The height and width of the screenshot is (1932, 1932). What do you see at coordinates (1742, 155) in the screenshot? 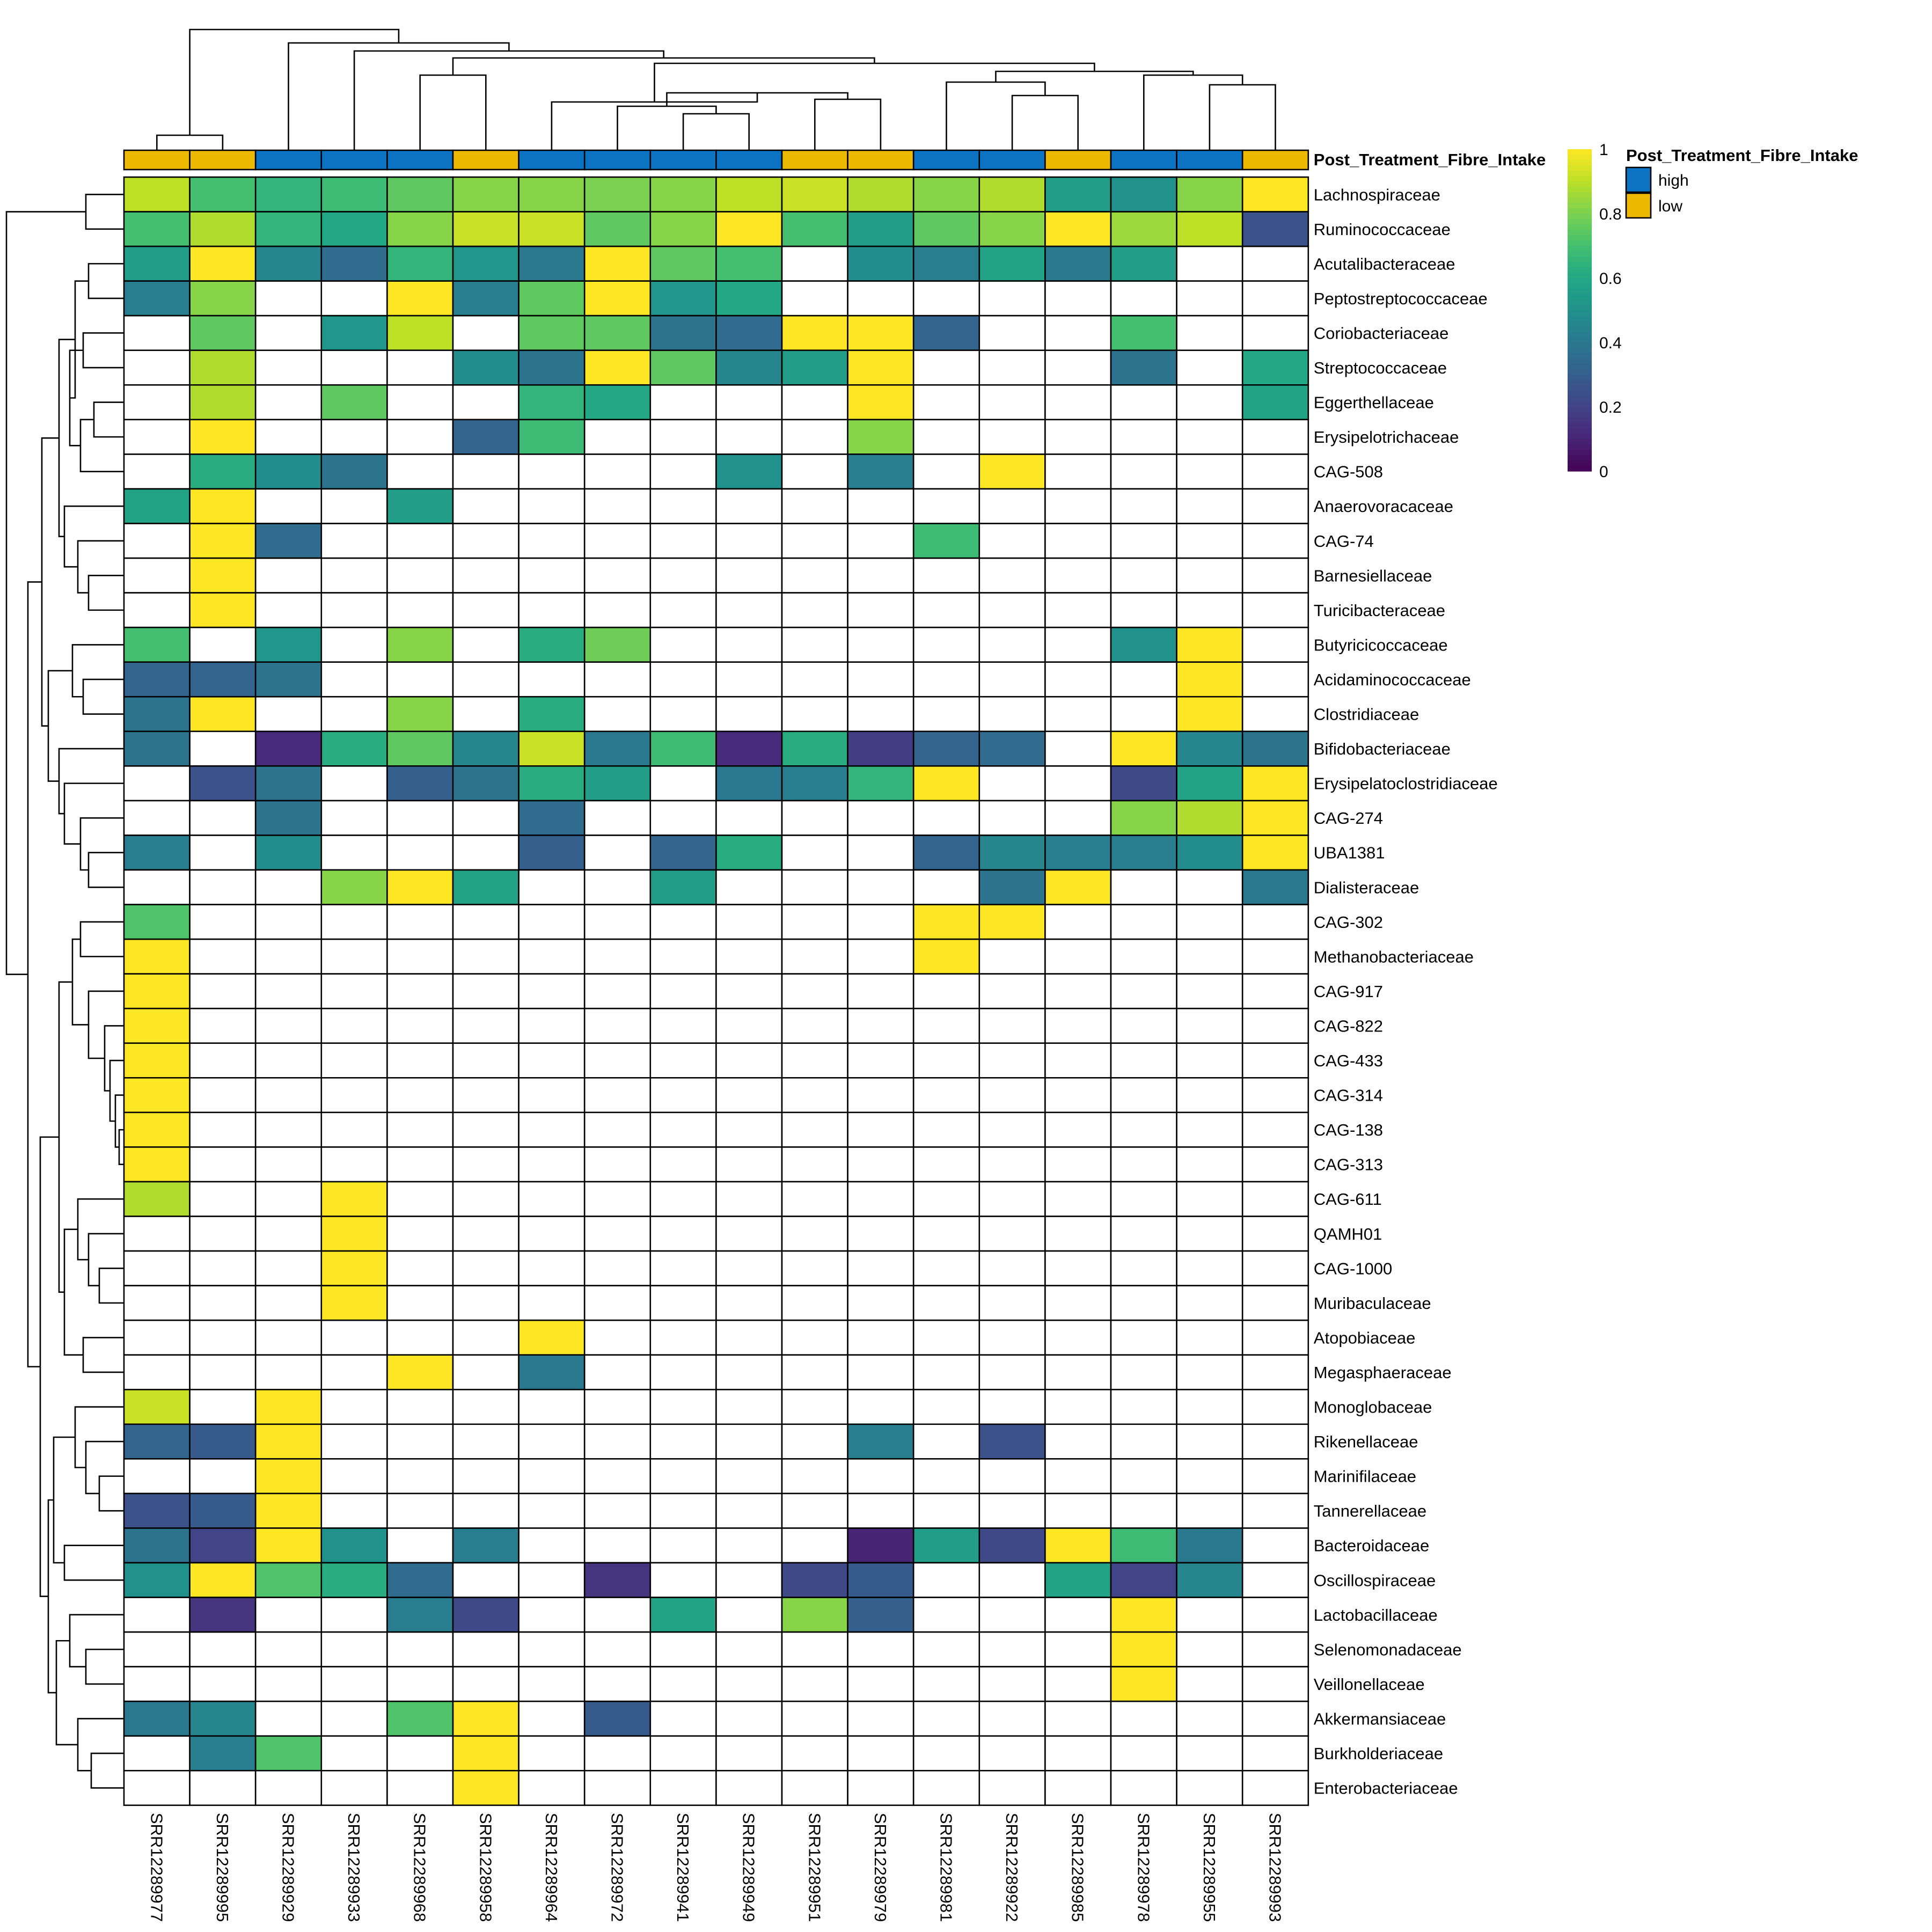
I see `annotation-legend-title: Post_Treatment_Fibre_Intake` at bounding box center [1742, 155].